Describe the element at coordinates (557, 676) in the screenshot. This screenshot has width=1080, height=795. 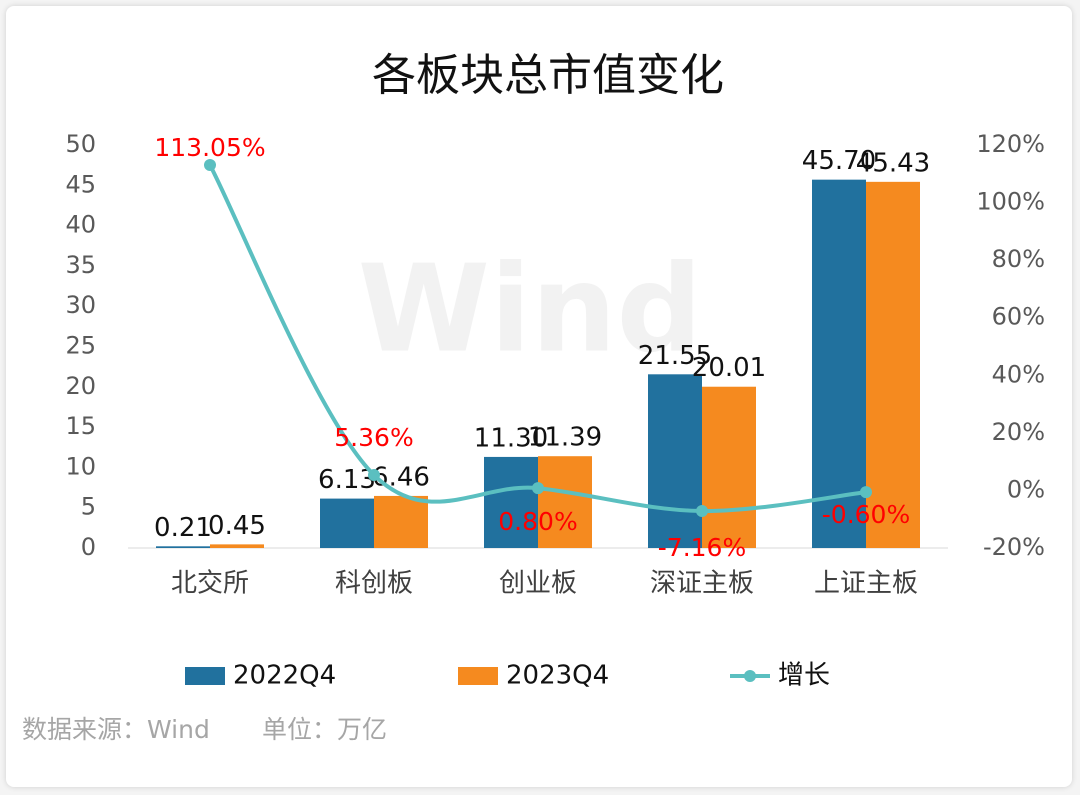
I see `legend-label: 2023Q4` at that location.